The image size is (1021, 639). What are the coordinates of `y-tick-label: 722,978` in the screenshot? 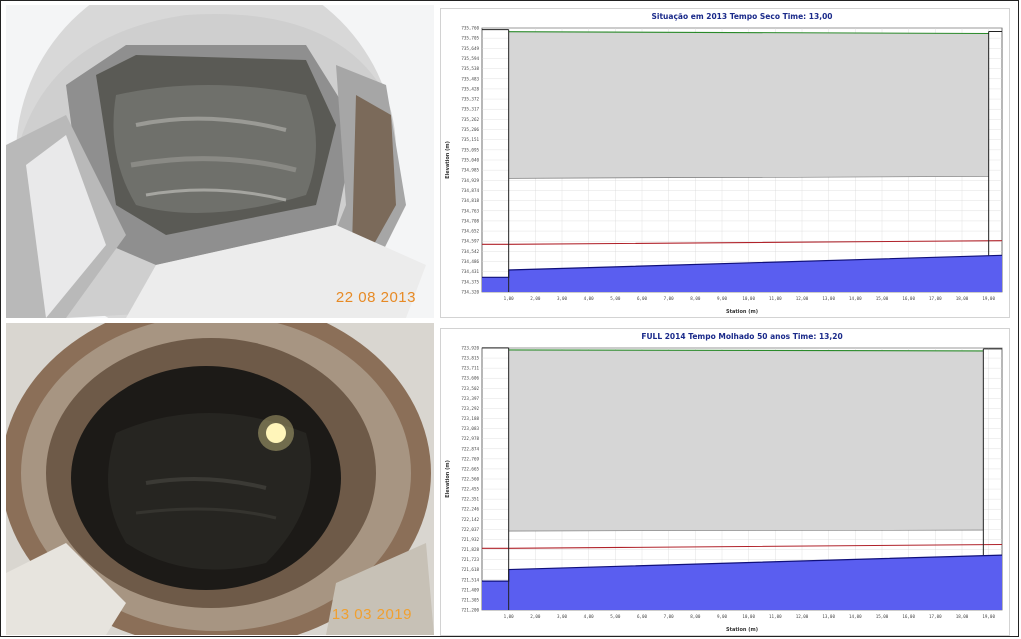 It's located at (470, 438).